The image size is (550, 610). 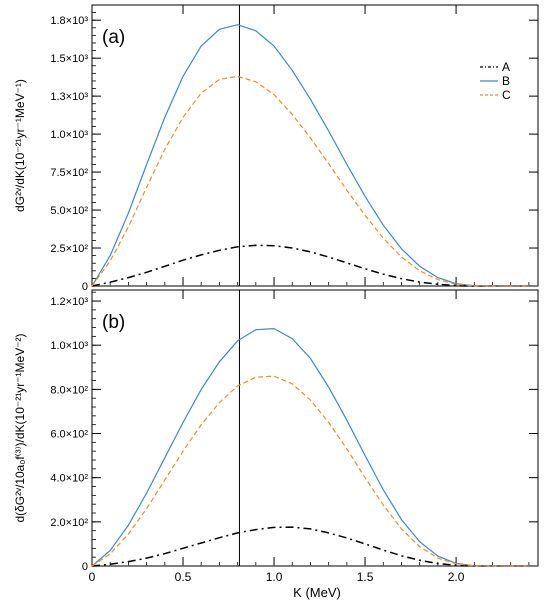 I want to click on y-tick-label: 1.8×10³, so click(x=69, y=21).